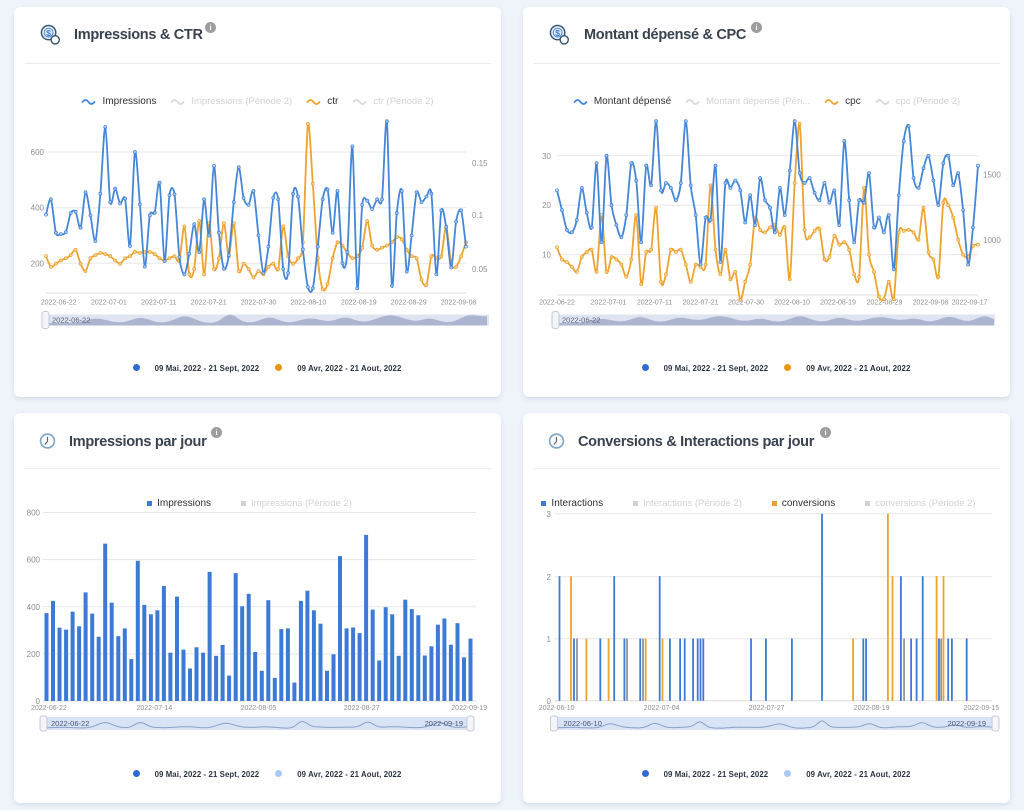  Describe the element at coordinates (478, 215) in the screenshot. I see `svg-text: 0.1` at that location.